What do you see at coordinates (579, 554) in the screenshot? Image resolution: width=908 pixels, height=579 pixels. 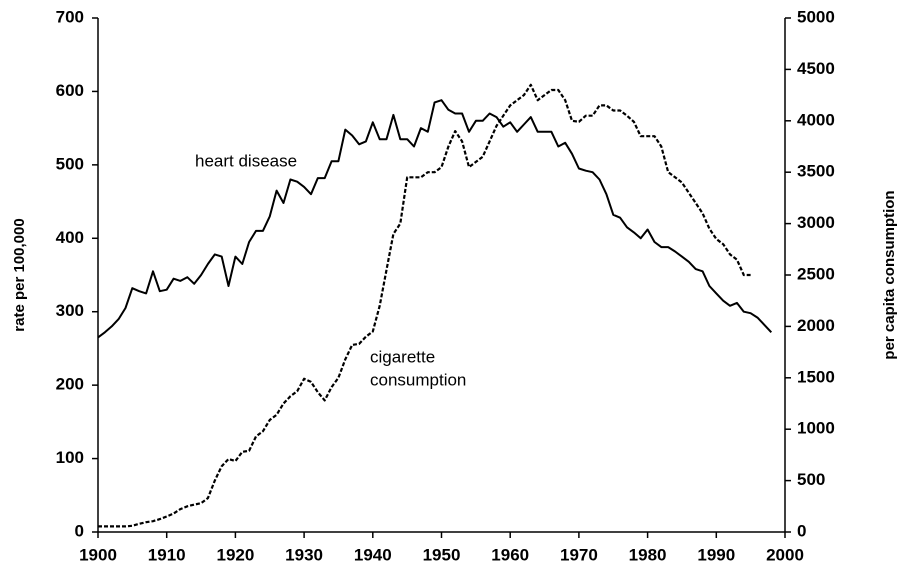 I see `x-tick-label: 1970` at bounding box center [579, 554].